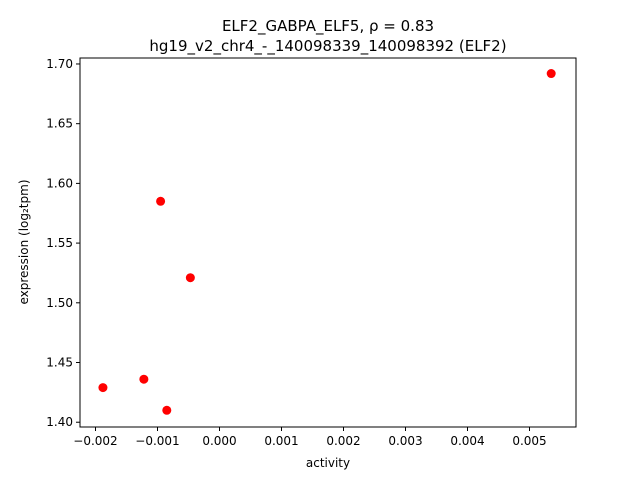 This screenshot has height=480, width=640. Describe the element at coordinates (59, 422) in the screenshot. I see `y-tick-label: 1.40` at that location.